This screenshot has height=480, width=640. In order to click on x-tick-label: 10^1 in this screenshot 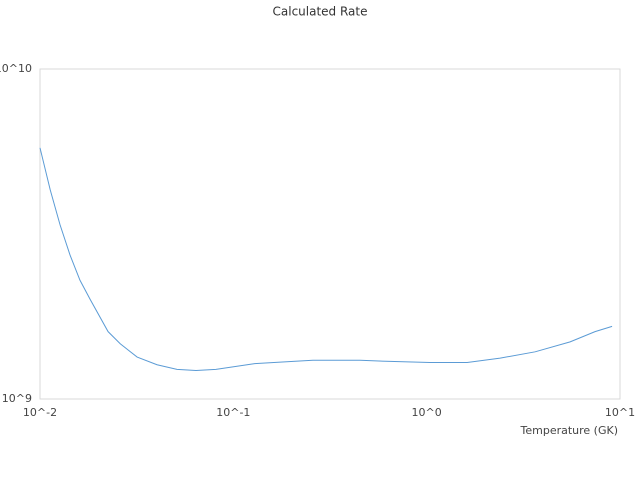, I will do `click(620, 412)`.